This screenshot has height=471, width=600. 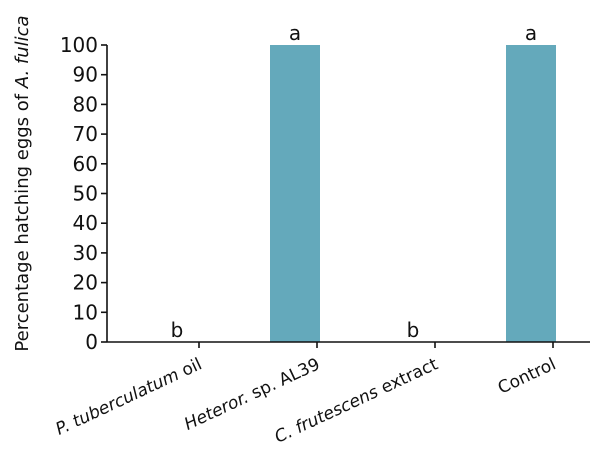 I want to click on y-axis-label-prefix: Percentage hatching eggs of, so click(x=22, y=219).